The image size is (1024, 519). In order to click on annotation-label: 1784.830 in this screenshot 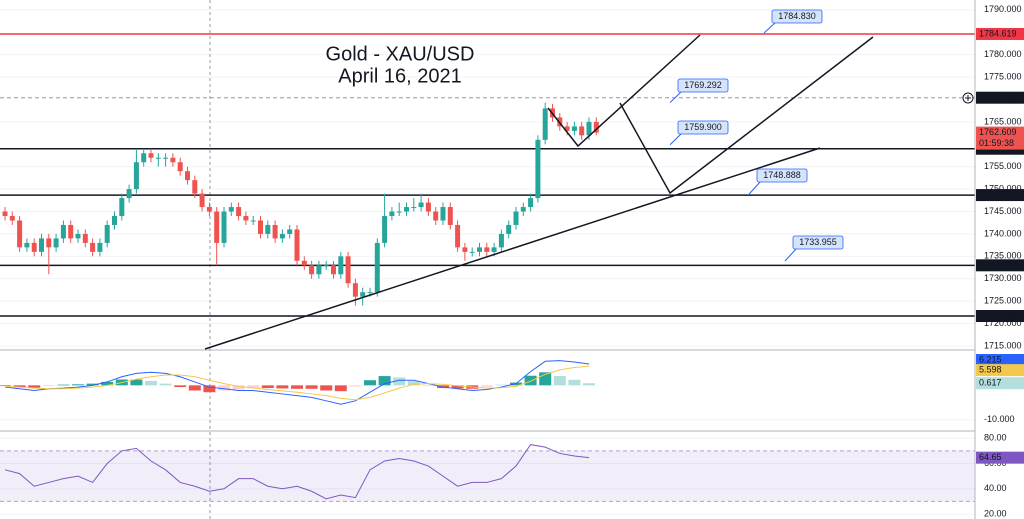, I will do `click(797, 16)`.